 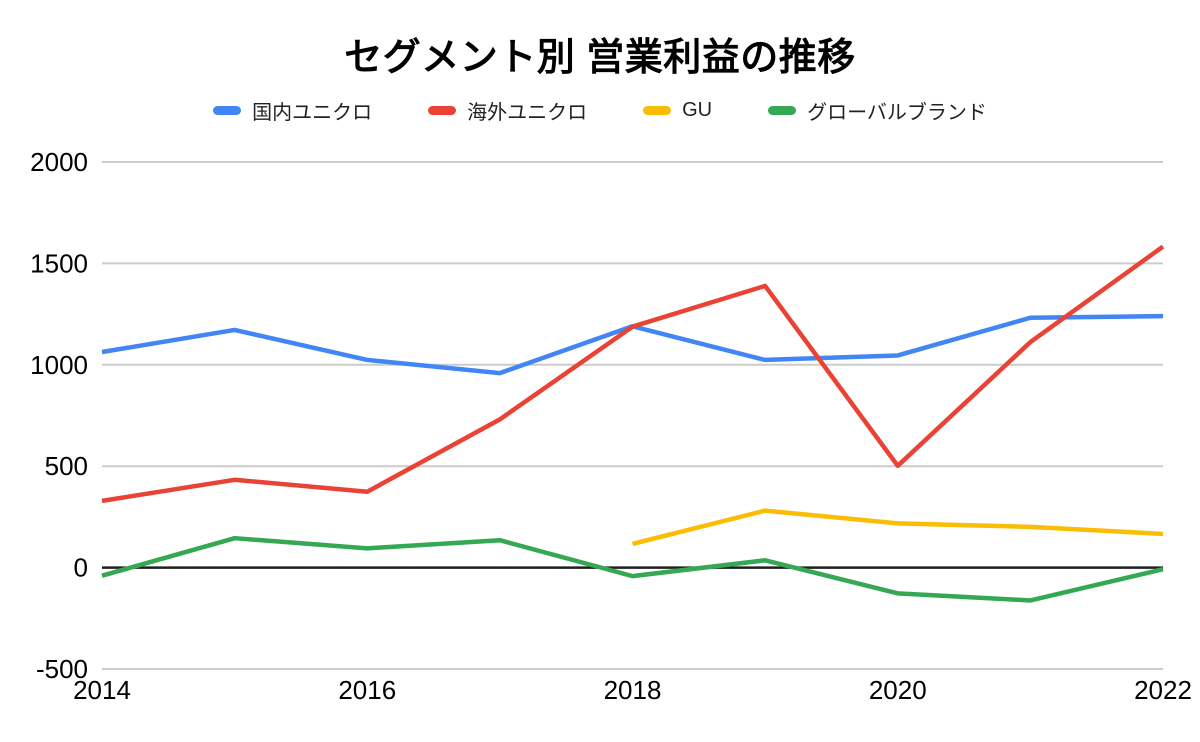 What do you see at coordinates (62, 669) in the screenshot?
I see `y-tick-label: -500` at bounding box center [62, 669].